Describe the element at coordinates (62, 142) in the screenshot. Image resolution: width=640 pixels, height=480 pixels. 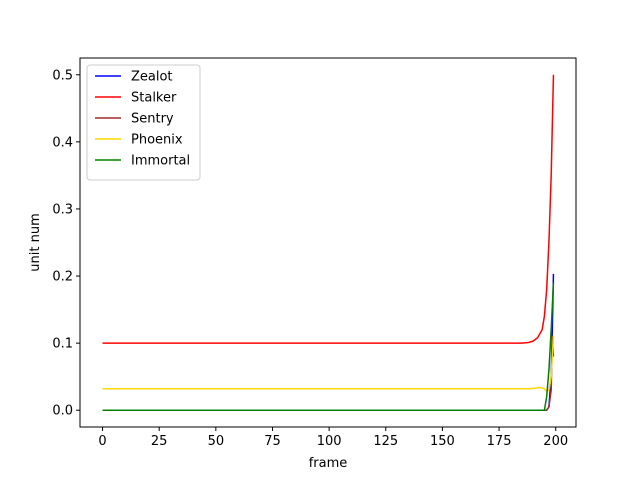
I see `y-tick-label: 0.4` at that location.